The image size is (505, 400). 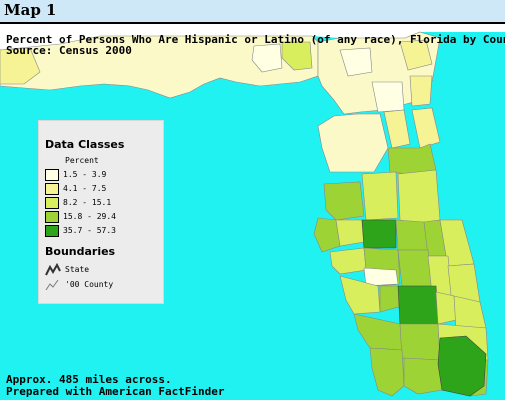 What do you see at coordinates (412, 235) in the screenshot?
I see `county-polk-orange` at bounding box center [412, 235].